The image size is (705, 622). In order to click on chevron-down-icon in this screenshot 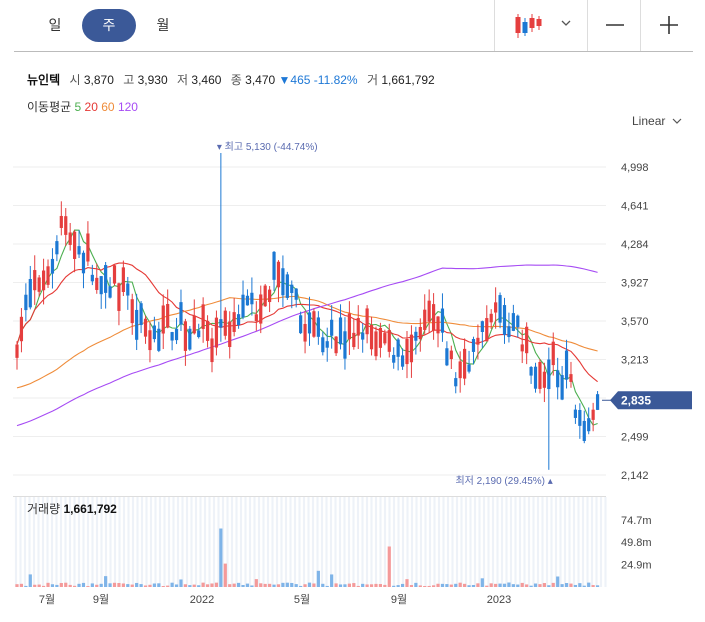, I will do `click(677, 121)`.